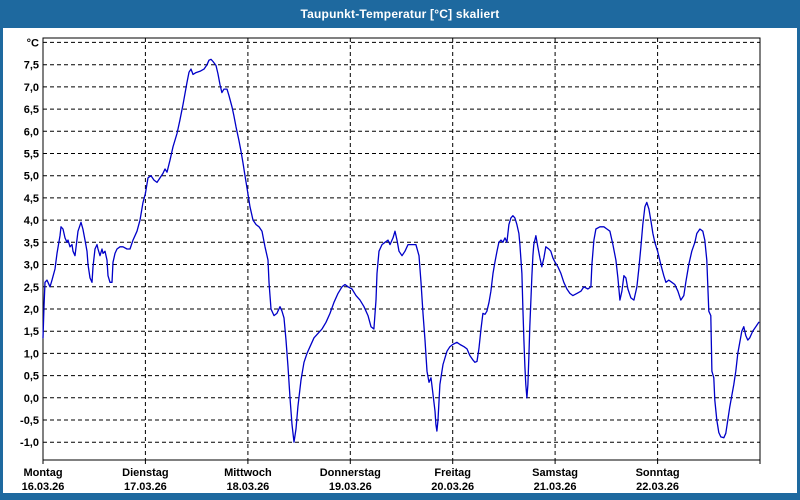  Describe the element at coordinates (31, 377) in the screenshot. I see `y-tick-label: 0,5` at that location.